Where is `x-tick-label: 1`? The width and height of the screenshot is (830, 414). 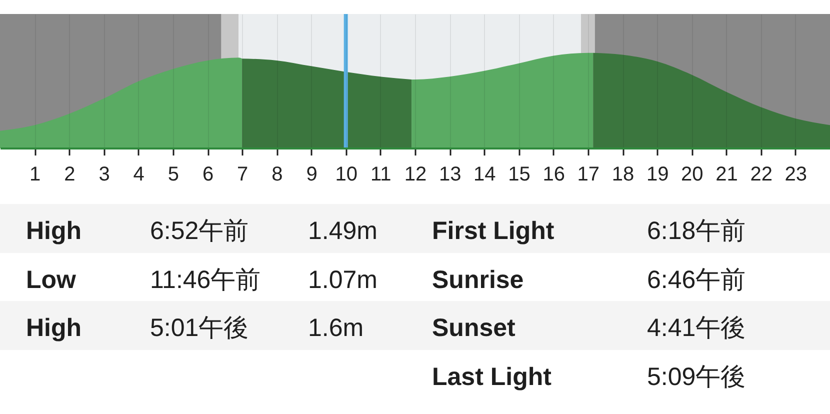
x-tick-label: 1 is located at coordinates (35, 175).